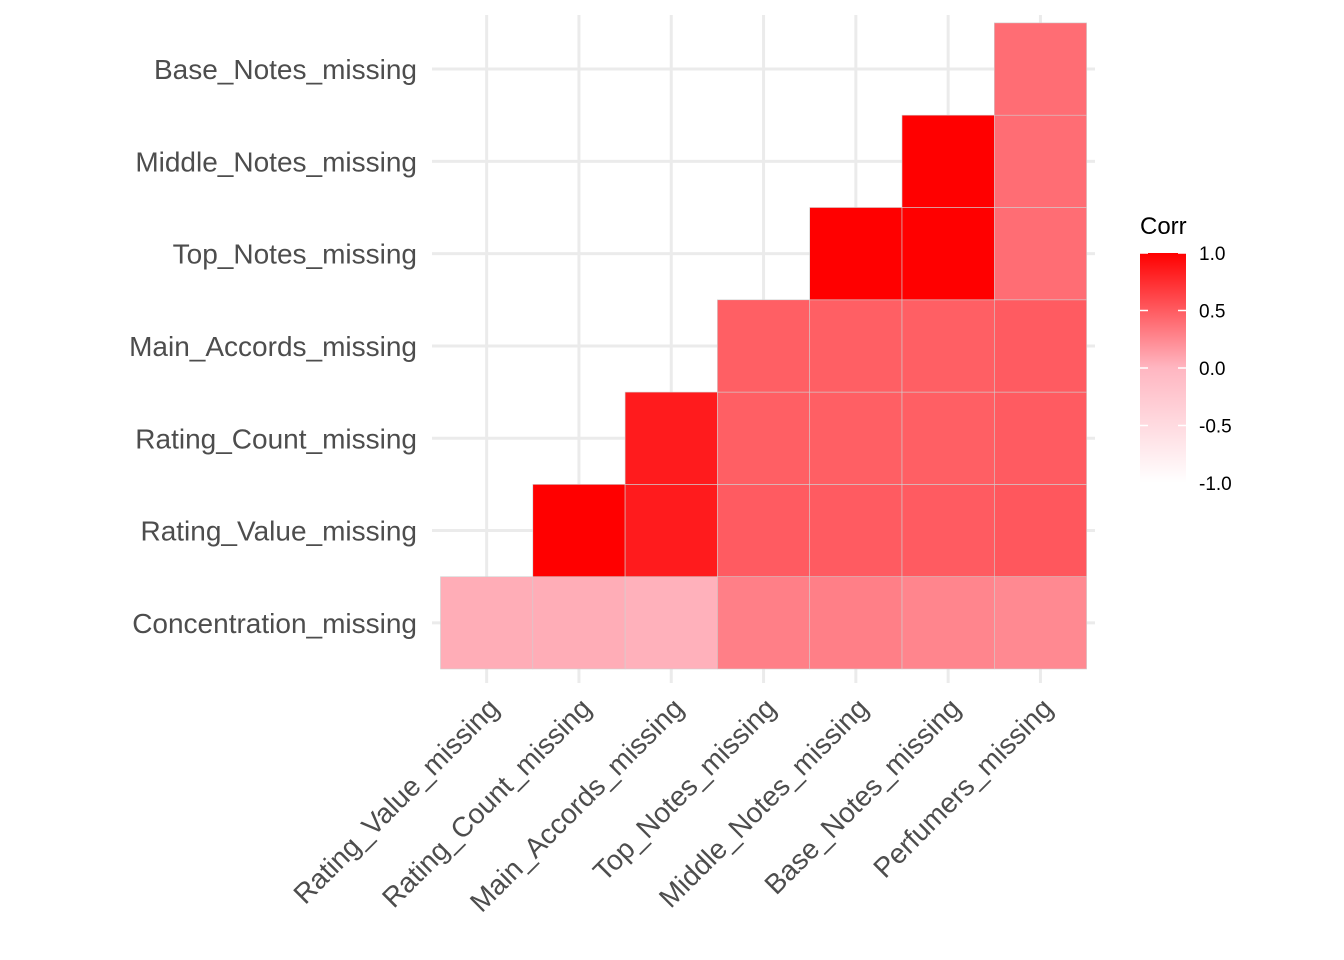  Describe the element at coordinates (1212, 312) in the screenshot. I see `legend-tick-label: 0.5` at that location.